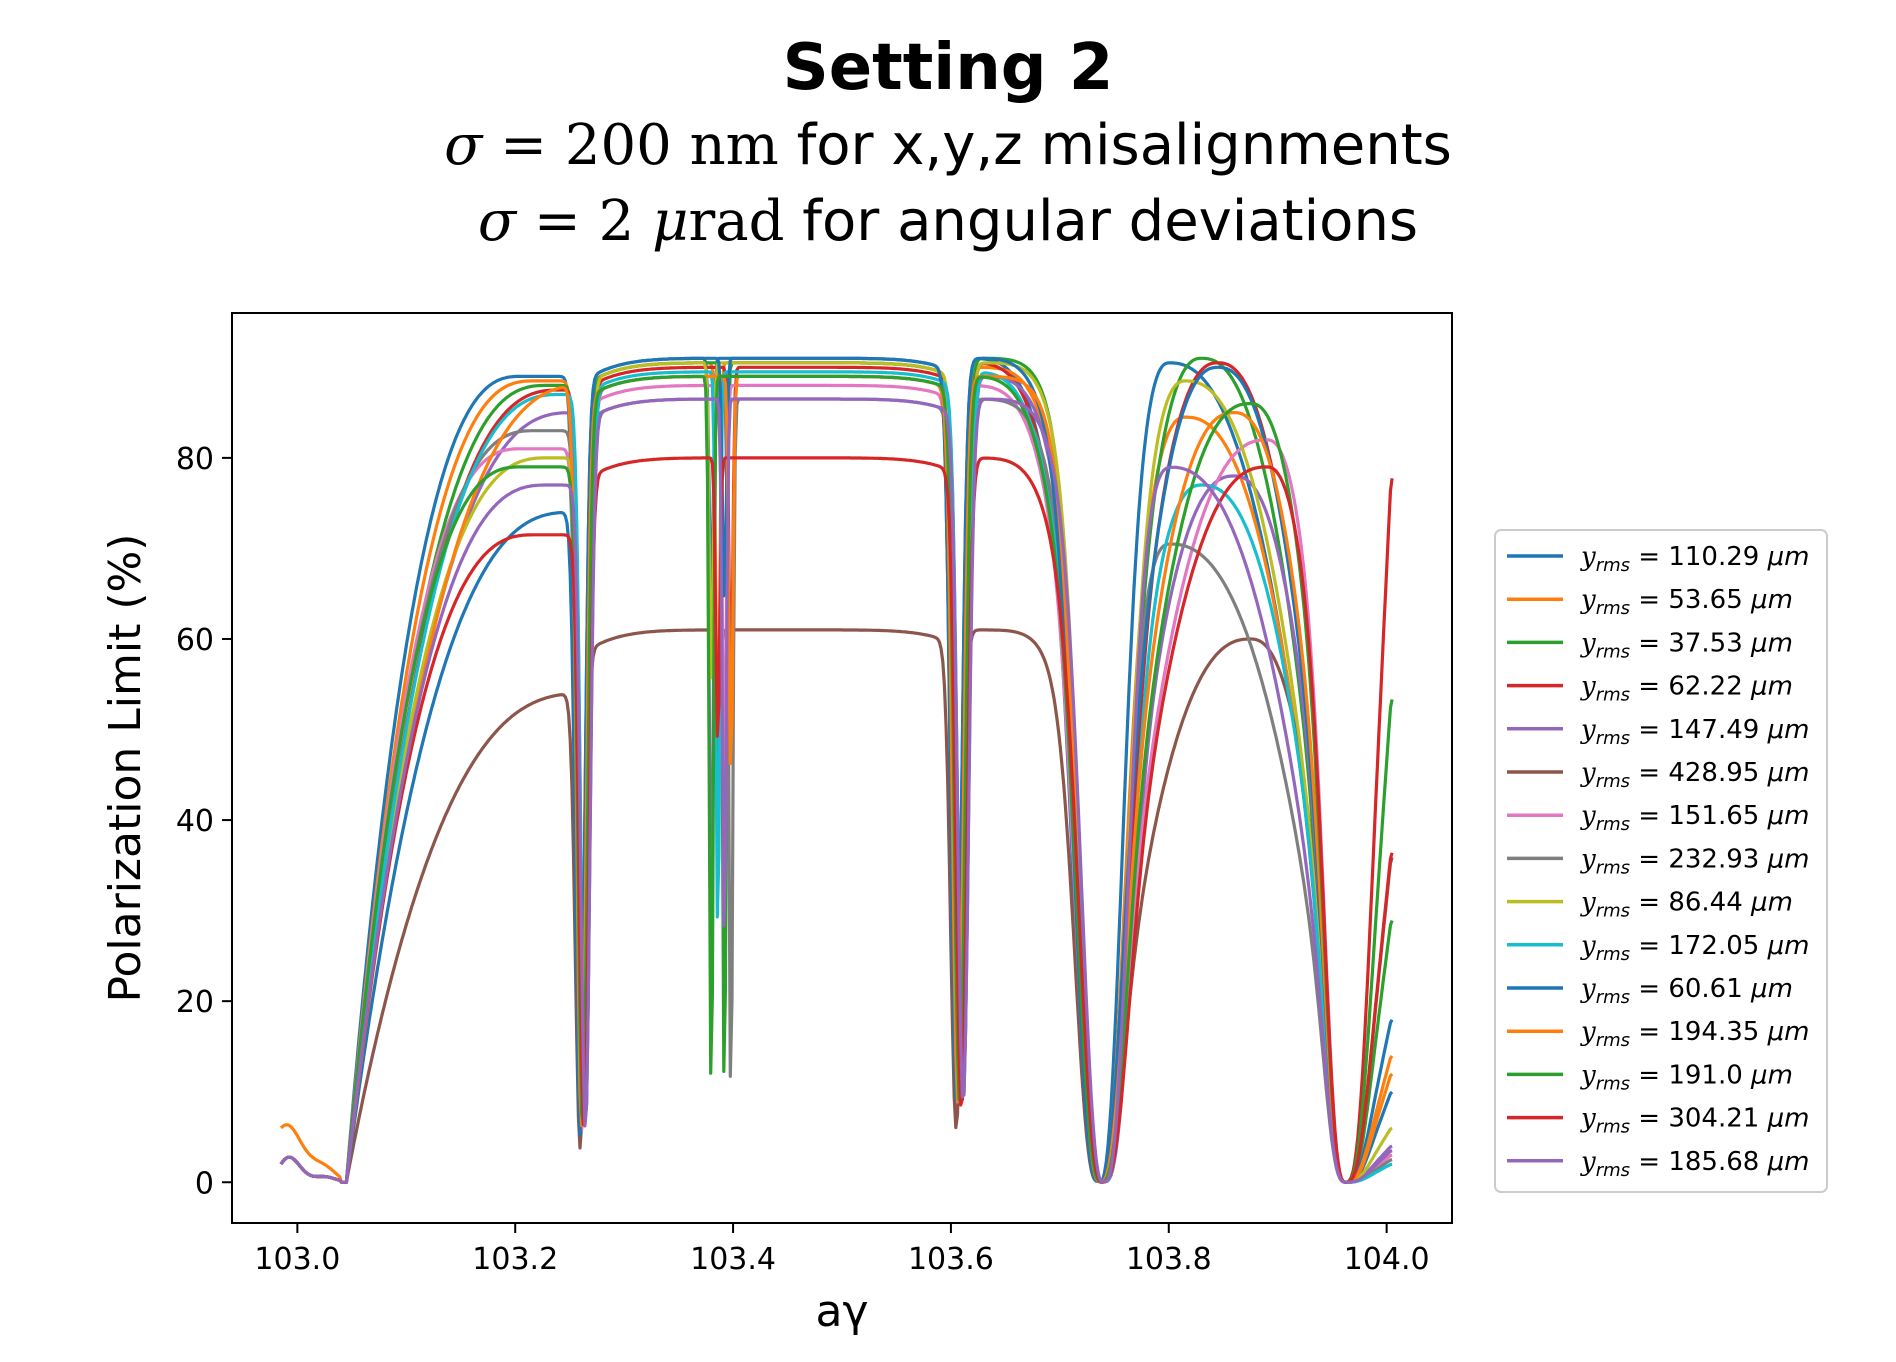 Image resolution: width=1896 pixels, height=1362 pixels. What do you see at coordinates (1694, 1121) in the screenshot?
I see `legend-entry: yrms = 304.21 μm` at bounding box center [1694, 1121].